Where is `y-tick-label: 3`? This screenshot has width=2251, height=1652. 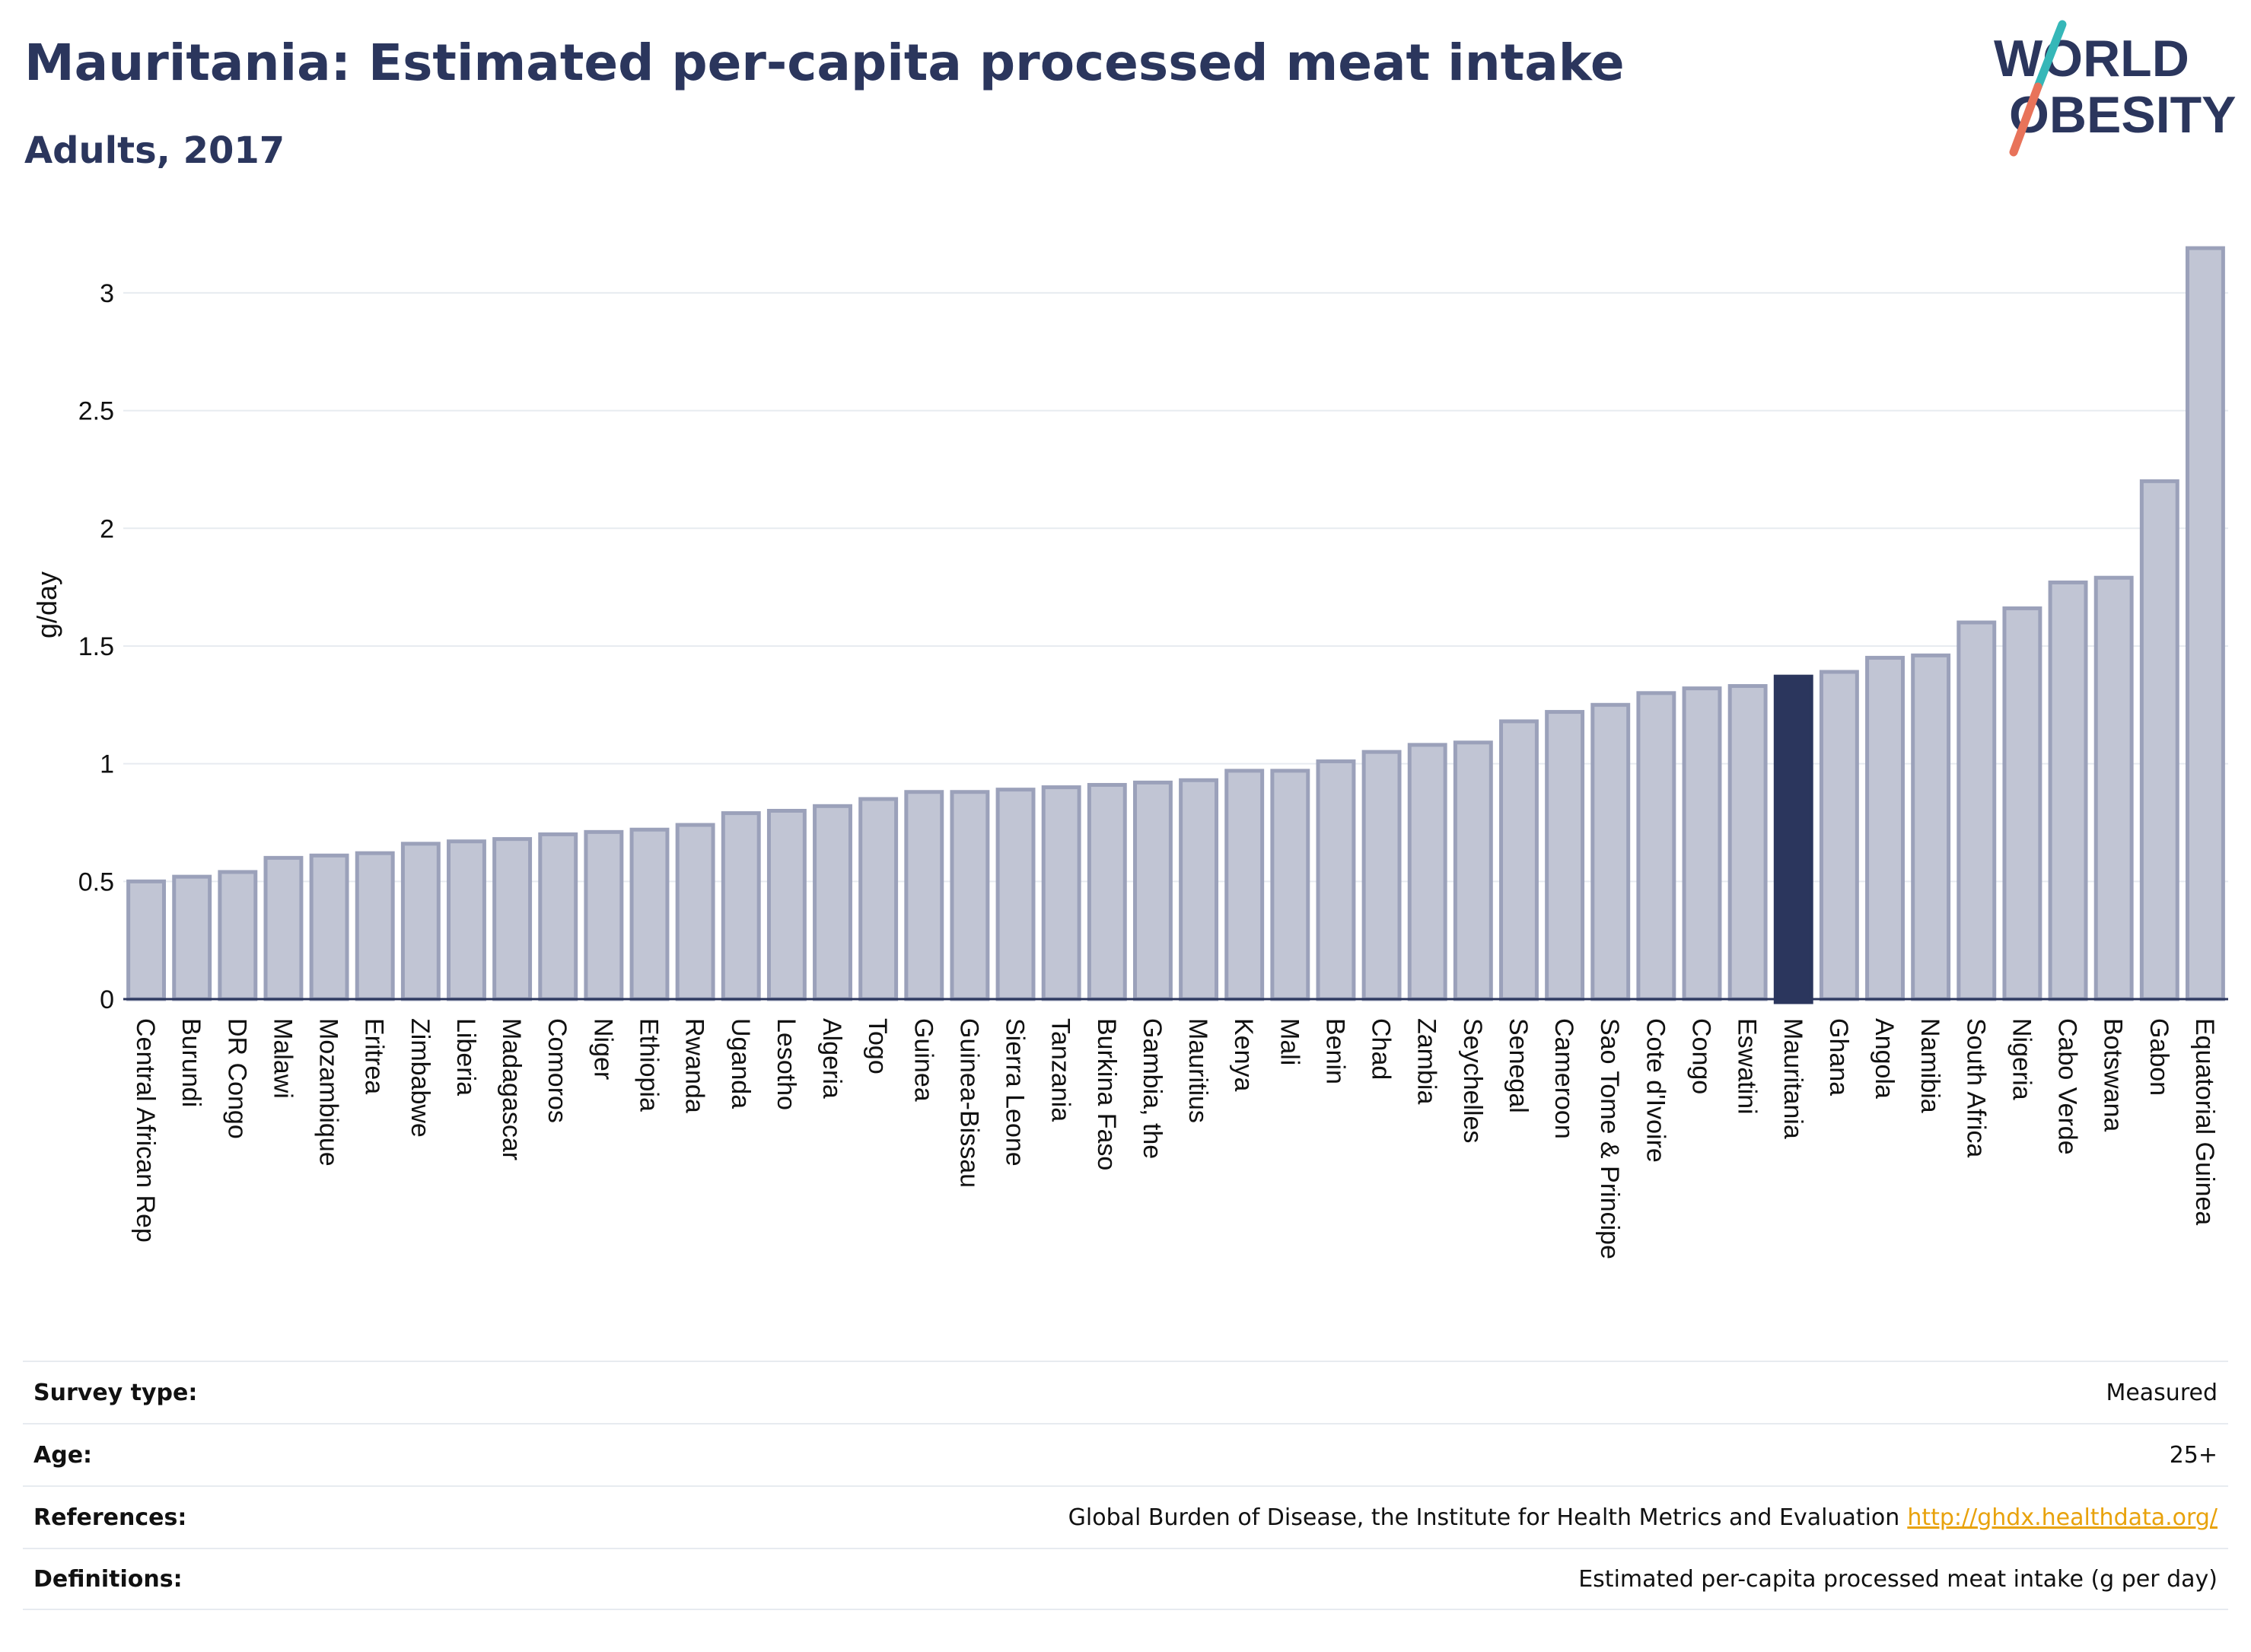
y-tick-label: 3 is located at coordinates (107, 293).